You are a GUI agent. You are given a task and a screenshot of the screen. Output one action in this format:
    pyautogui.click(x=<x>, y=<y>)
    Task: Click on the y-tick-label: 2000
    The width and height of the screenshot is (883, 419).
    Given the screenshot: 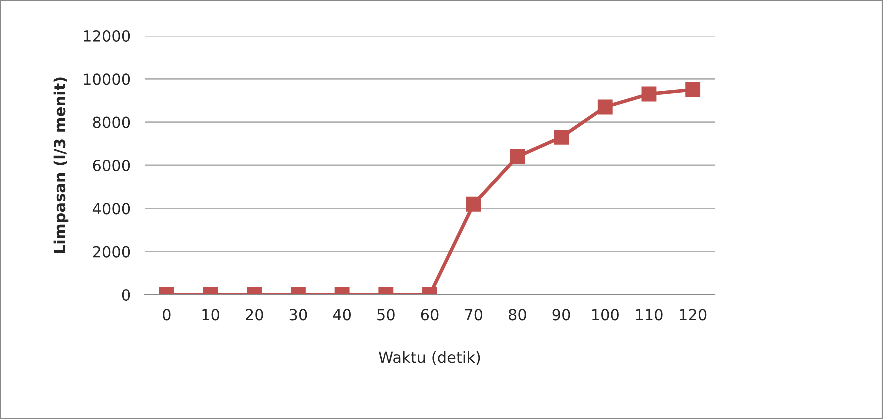 What is the action you would take?
    pyautogui.click(x=111, y=252)
    